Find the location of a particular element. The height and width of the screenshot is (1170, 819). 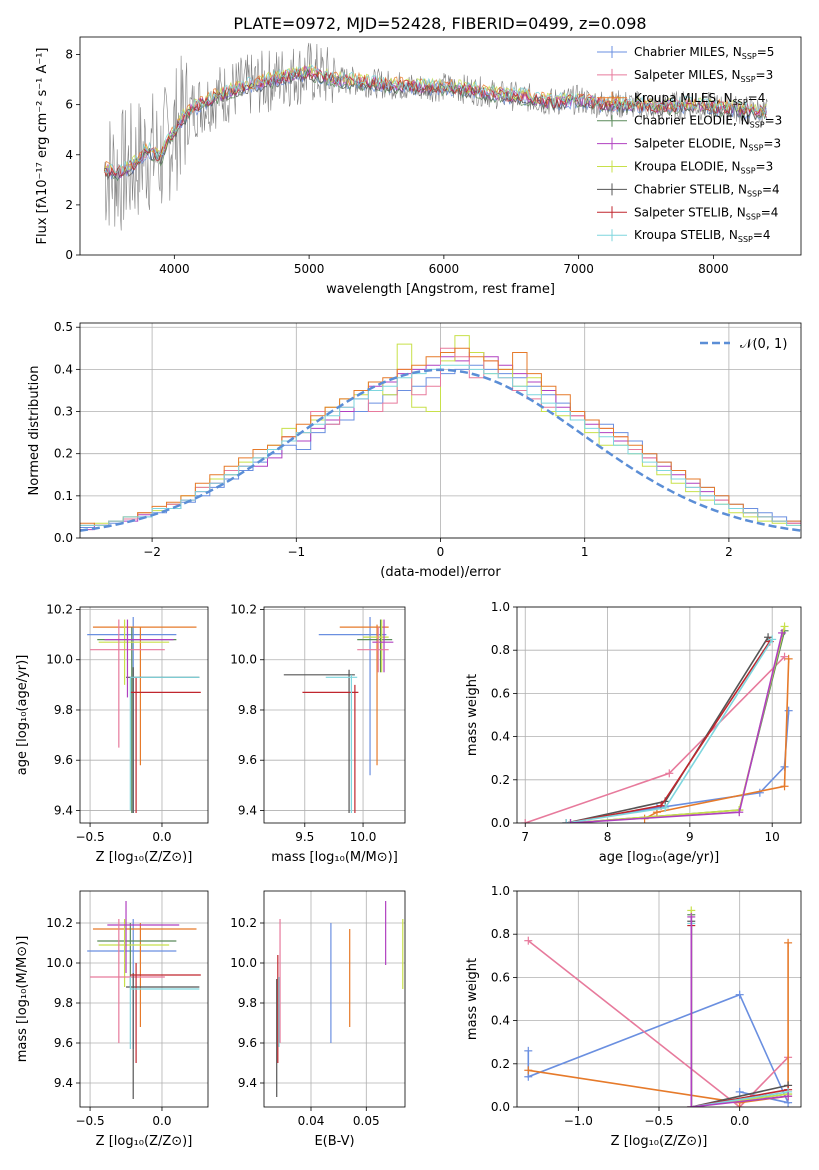

plot-area-mass_vs_EBV is located at coordinates (340, 999).